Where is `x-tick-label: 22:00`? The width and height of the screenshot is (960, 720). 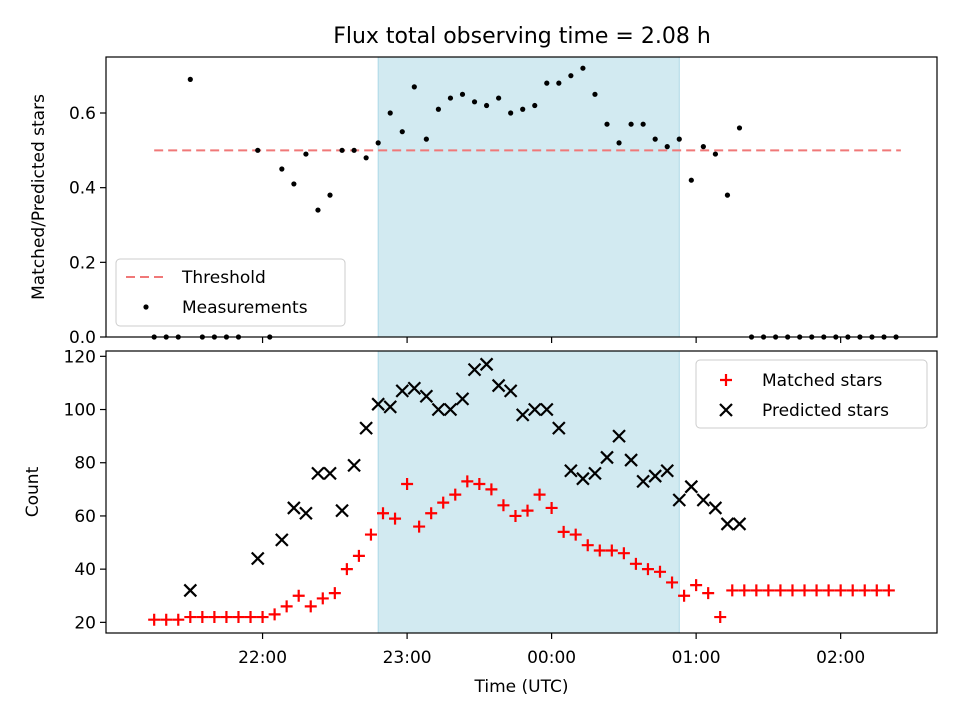
x-tick-label: 22:00 is located at coordinates (262, 658).